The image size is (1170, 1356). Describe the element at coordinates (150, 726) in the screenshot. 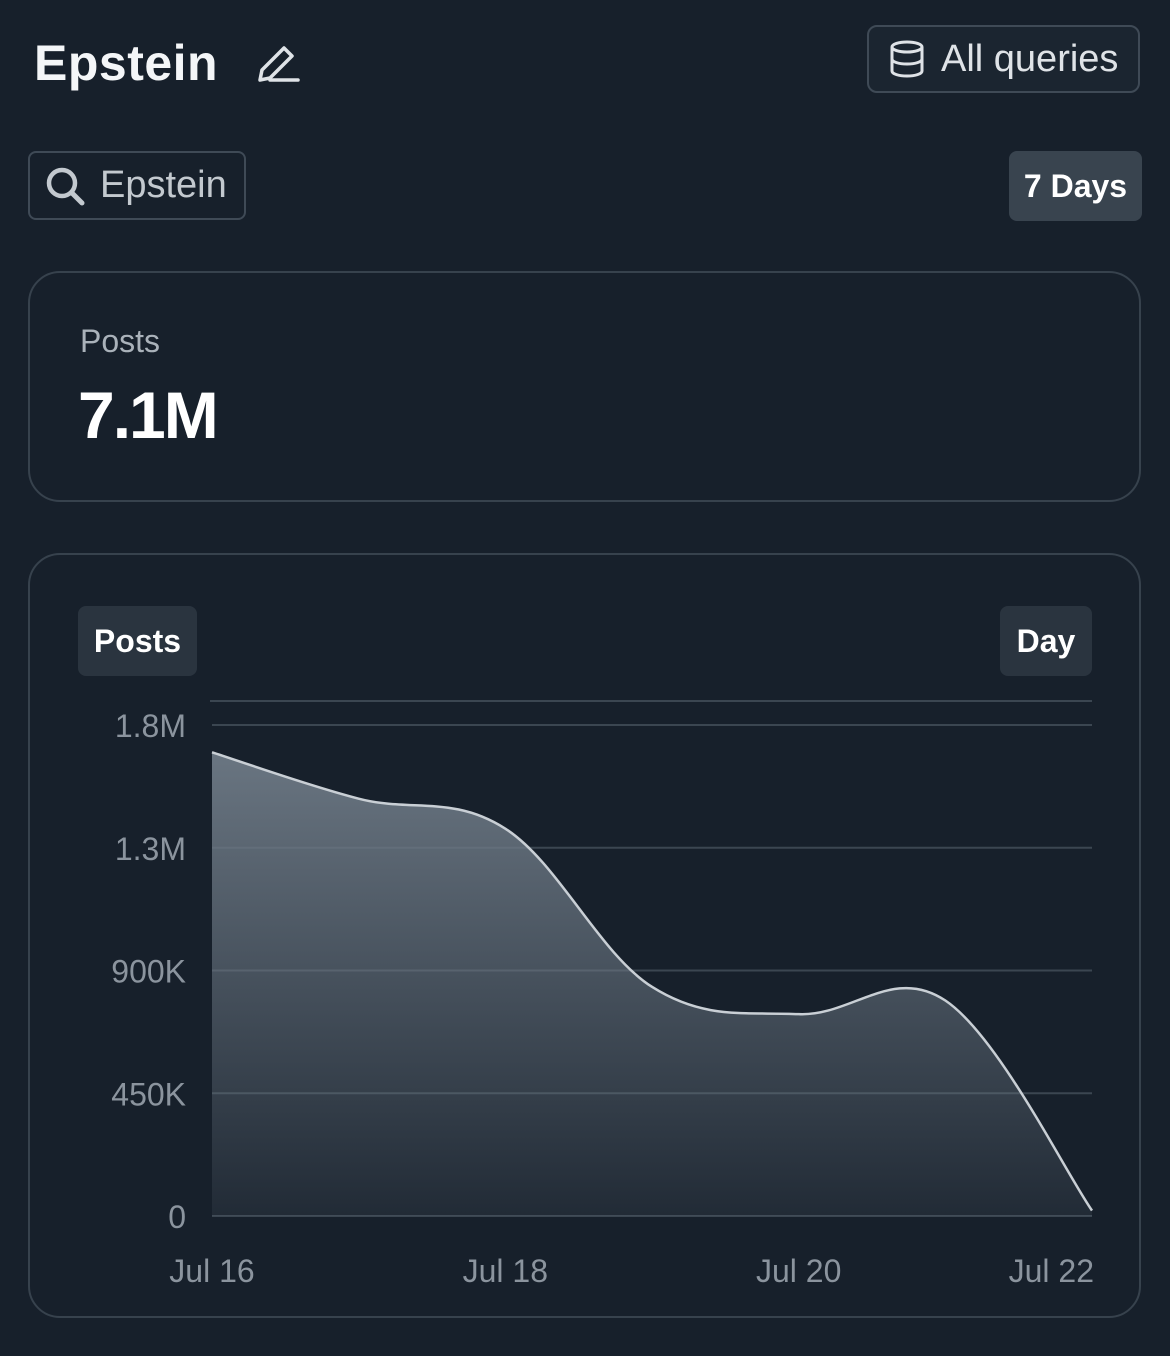

I see `y-tick-label: 1.8M` at that location.